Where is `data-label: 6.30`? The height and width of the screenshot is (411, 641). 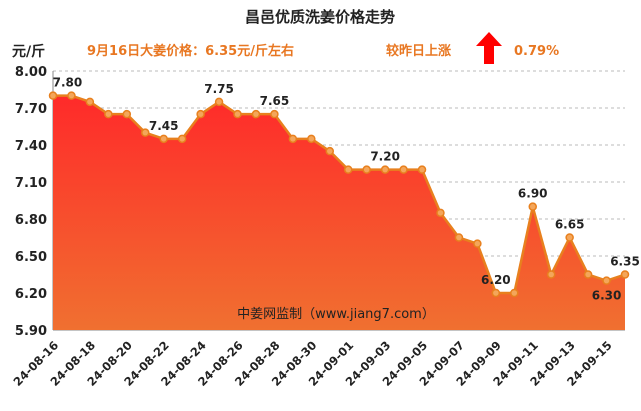 data-label: 6.30 is located at coordinates (607, 296).